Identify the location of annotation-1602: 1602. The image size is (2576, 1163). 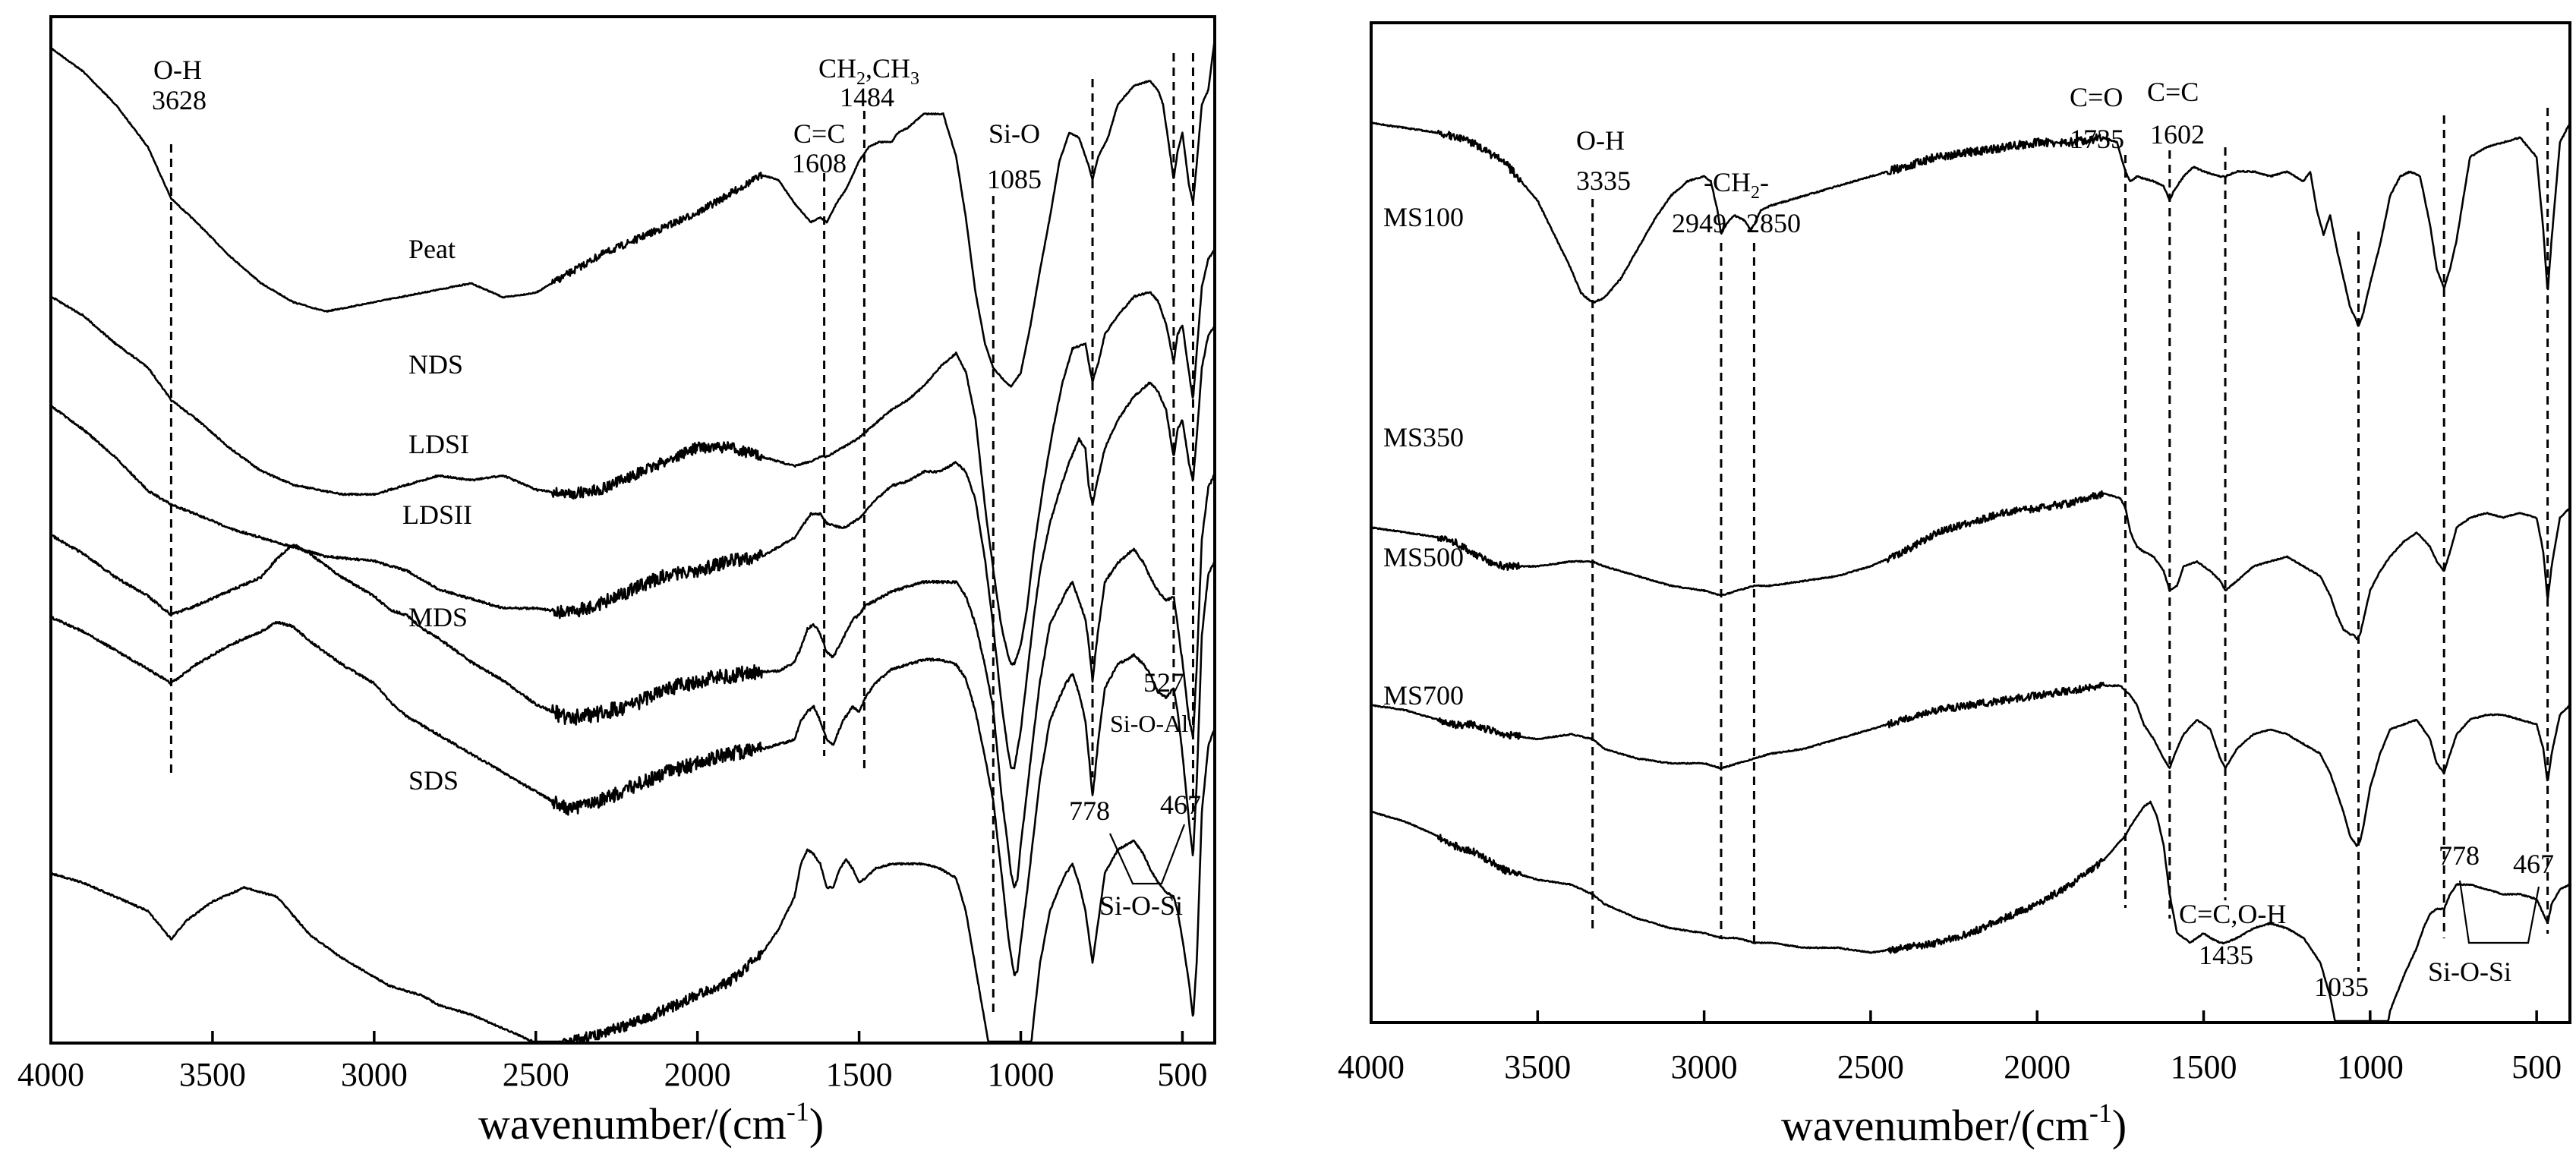
(2177, 134).